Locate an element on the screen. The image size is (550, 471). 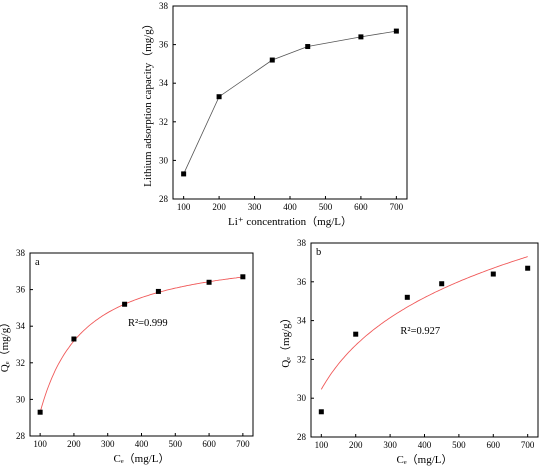
r-squared-label: R²=0.999 is located at coordinates (148, 323).